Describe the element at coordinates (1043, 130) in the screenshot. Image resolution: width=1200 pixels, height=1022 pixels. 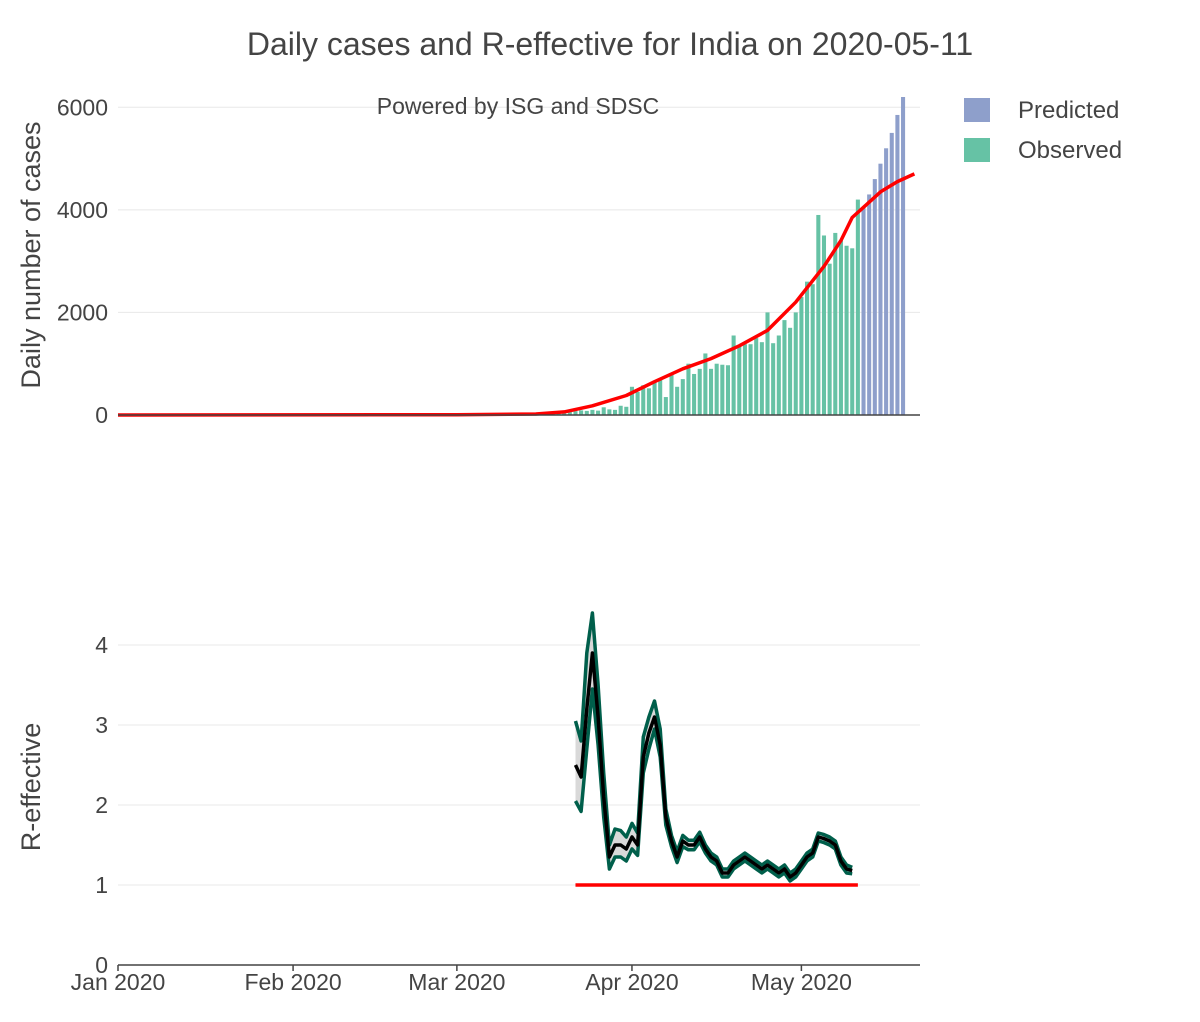
I see `legend: Predicted Observed` at that location.